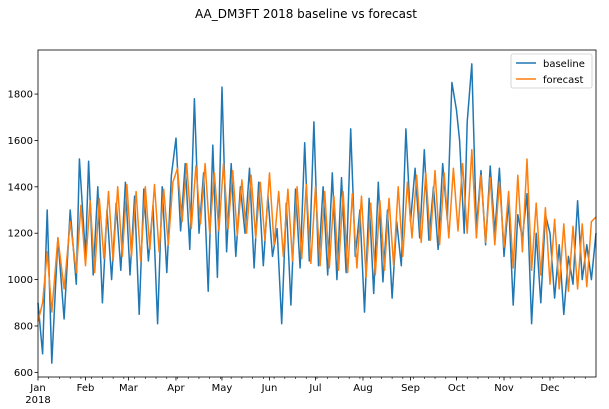 This screenshot has height=409, width=609. I want to click on x-tick-label: Nov, so click(504, 388).